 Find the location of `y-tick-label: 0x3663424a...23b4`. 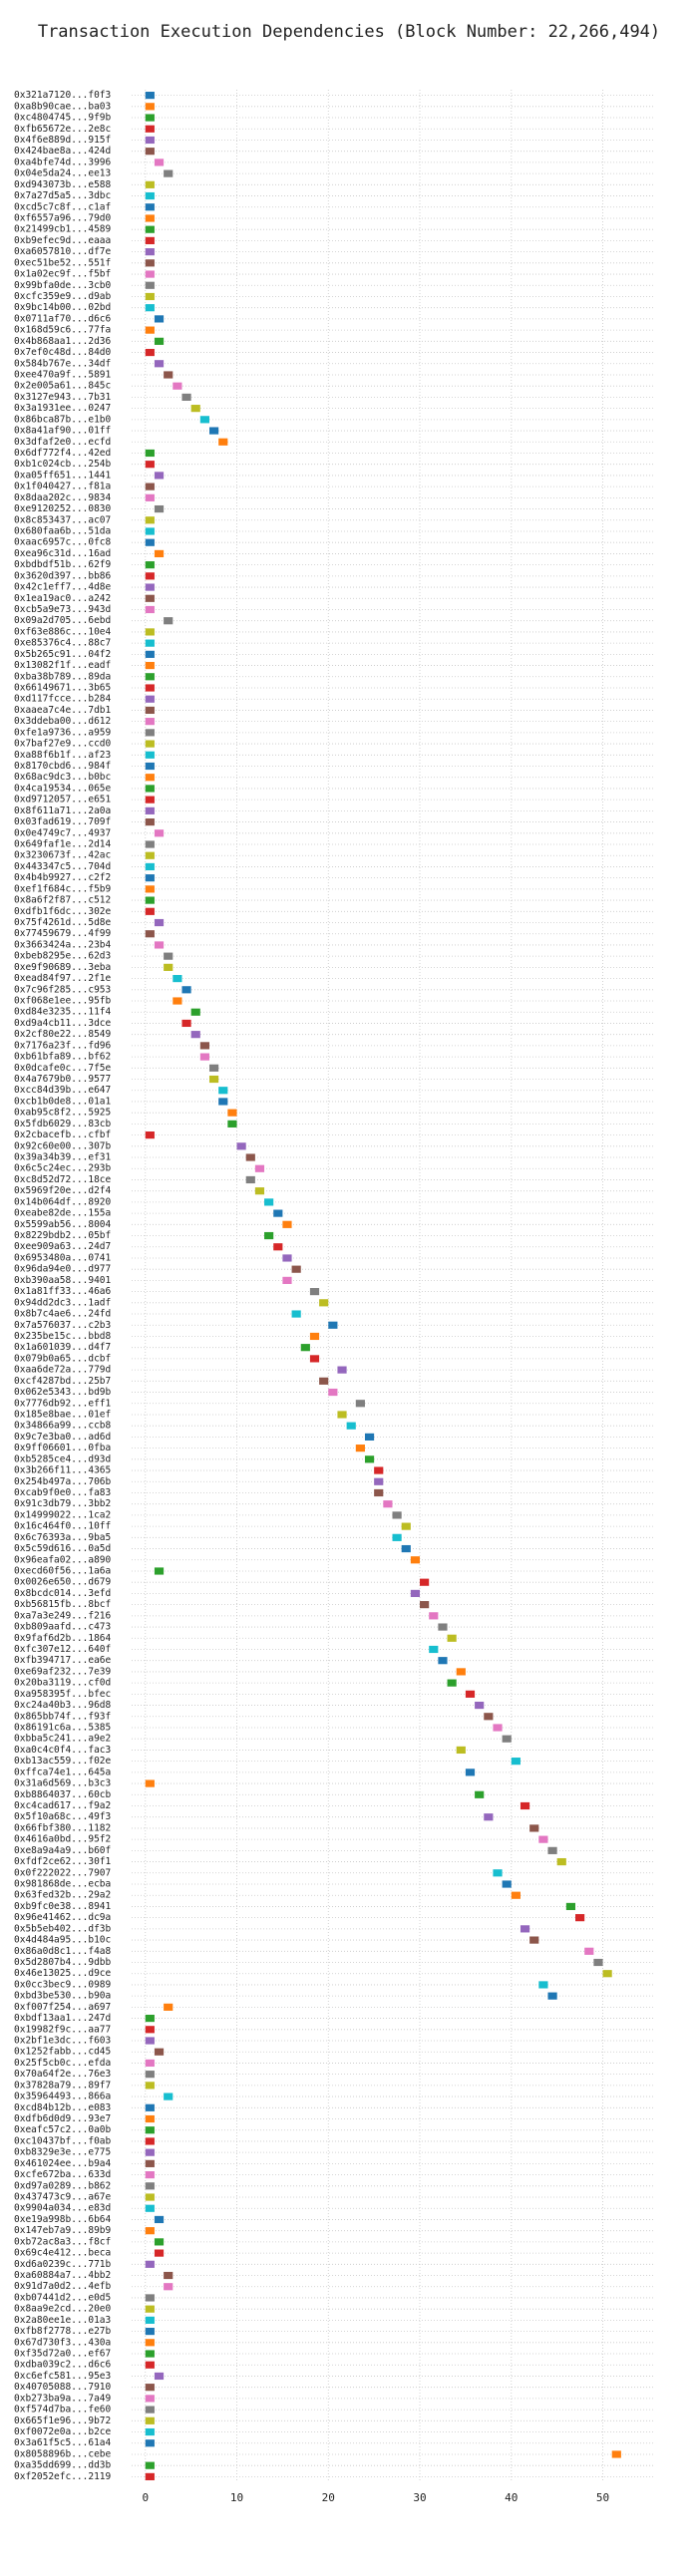

y-tick-label: 0x3663424a...23b4 is located at coordinates (63, 944).